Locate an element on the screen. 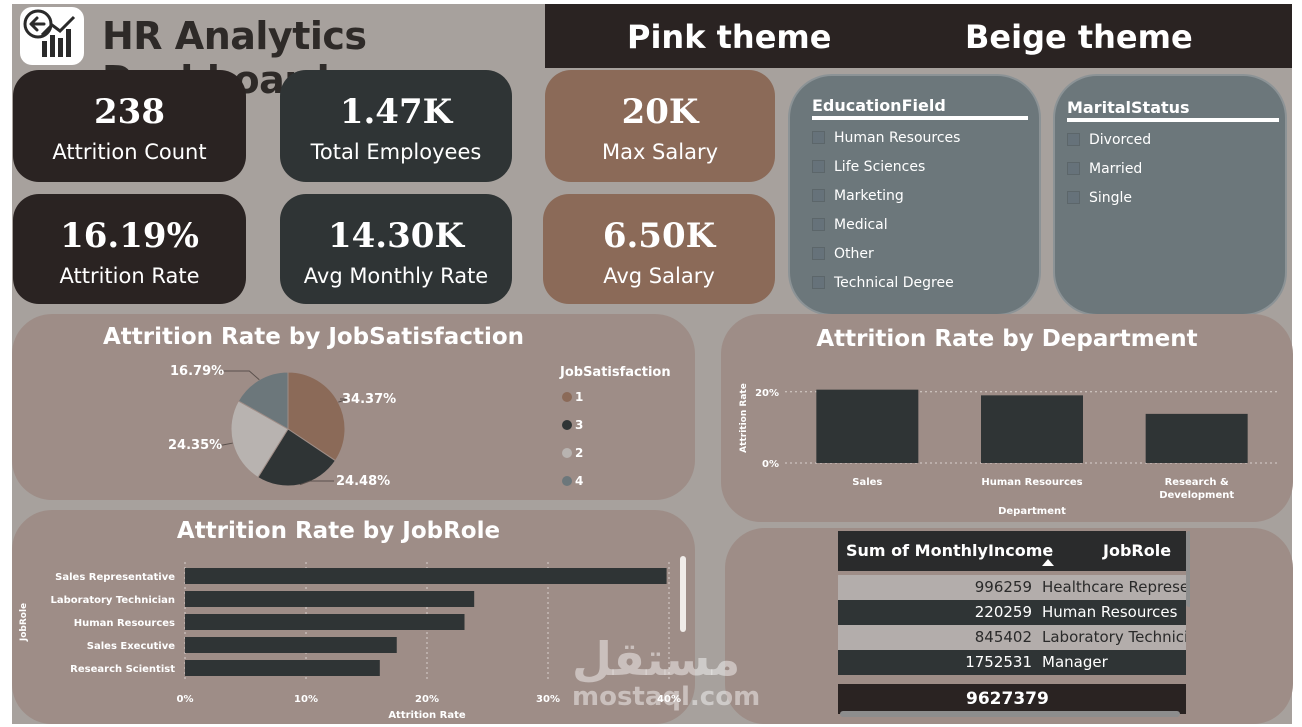 This screenshot has height=727, width=1302. app-logo is located at coordinates (52, 36).